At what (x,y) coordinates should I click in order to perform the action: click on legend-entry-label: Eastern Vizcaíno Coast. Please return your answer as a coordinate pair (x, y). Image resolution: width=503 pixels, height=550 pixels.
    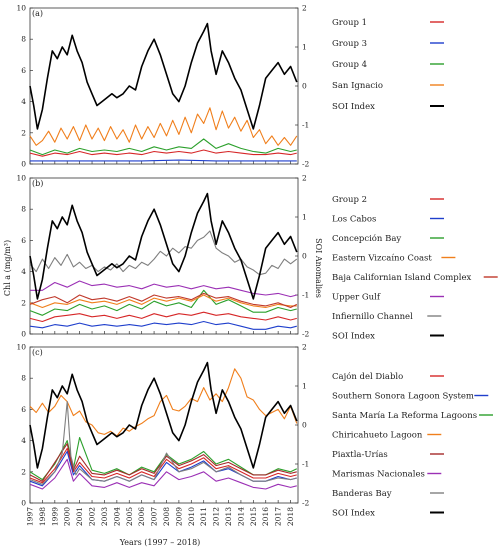
    Looking at the image, I should click on (382, 258).